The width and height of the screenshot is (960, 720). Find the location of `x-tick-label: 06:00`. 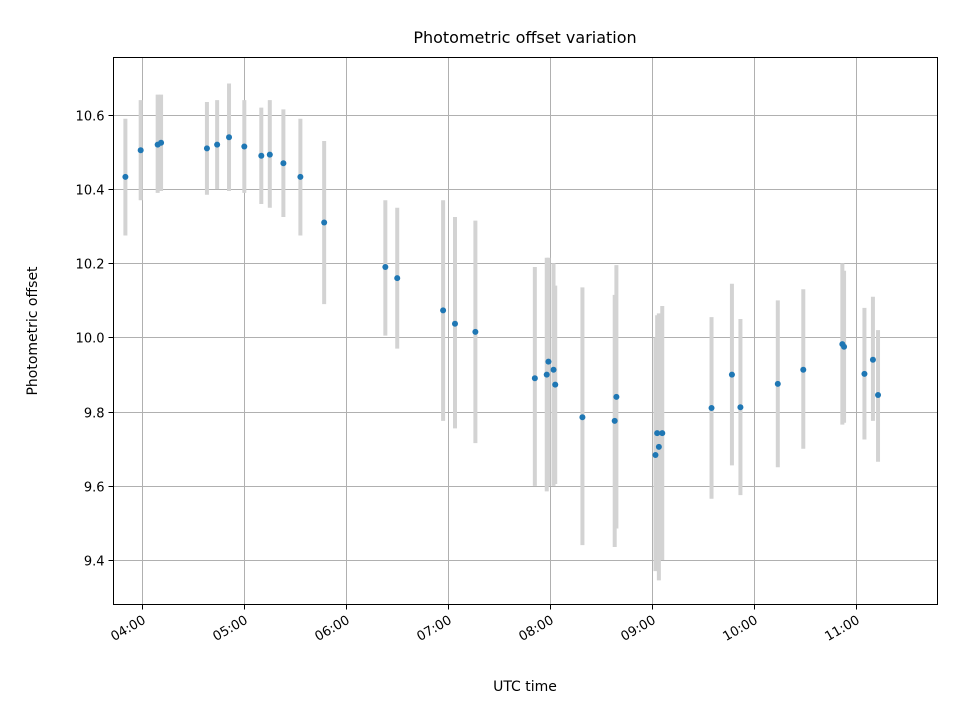

x-tick-label: 06:00 is located at coordinates (333, 629).